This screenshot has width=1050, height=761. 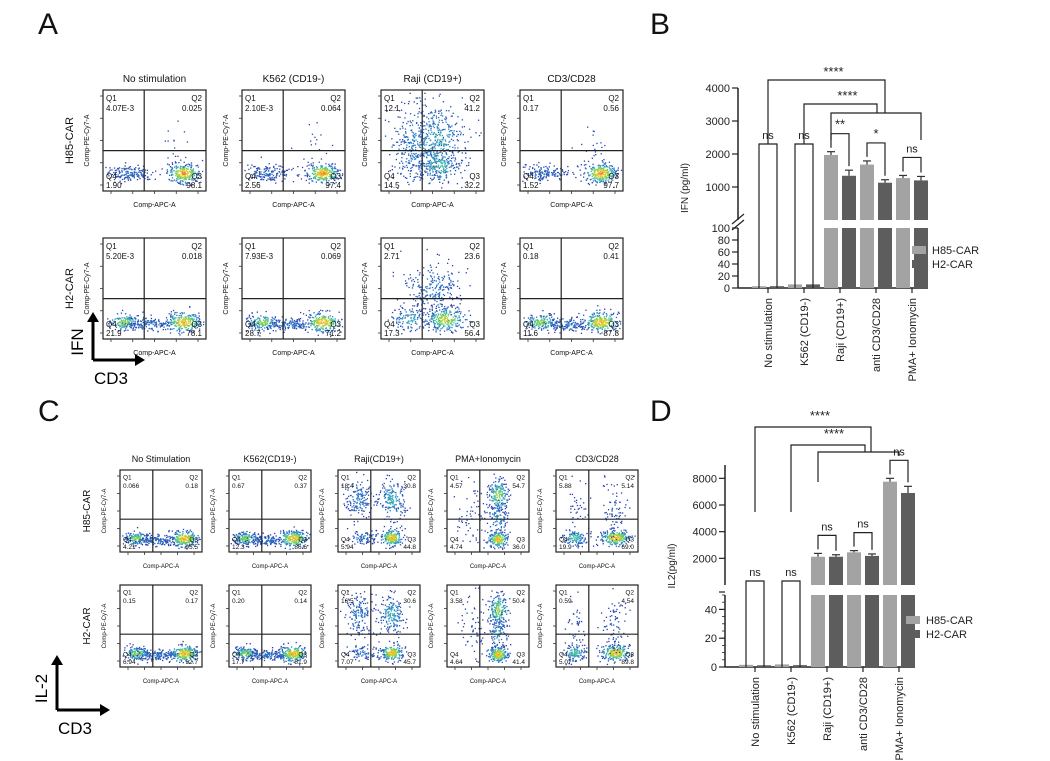 I want to click on panel-letter-d: D, so click(x=661, y=411).